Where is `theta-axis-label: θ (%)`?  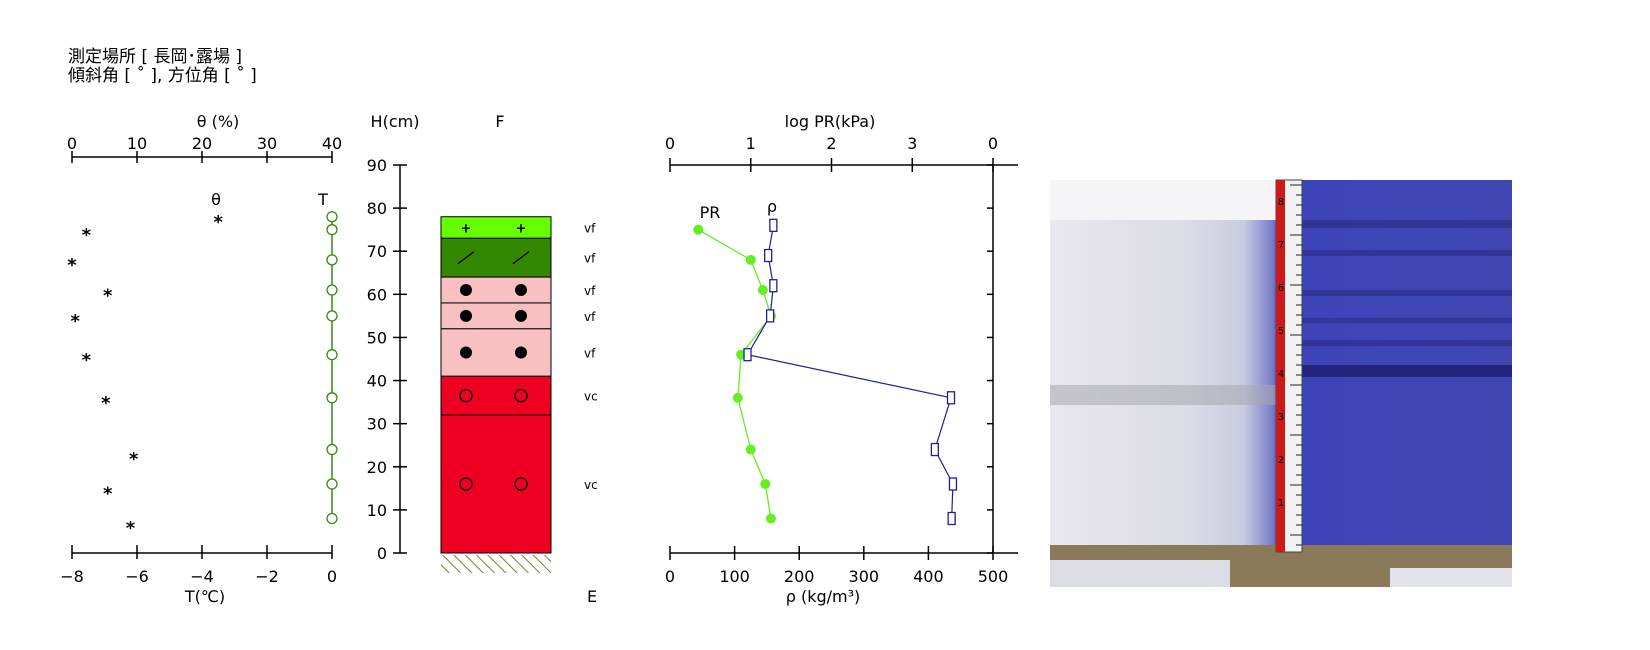
theta-axis-label: θ (%) is located at coordinates (218, 121).